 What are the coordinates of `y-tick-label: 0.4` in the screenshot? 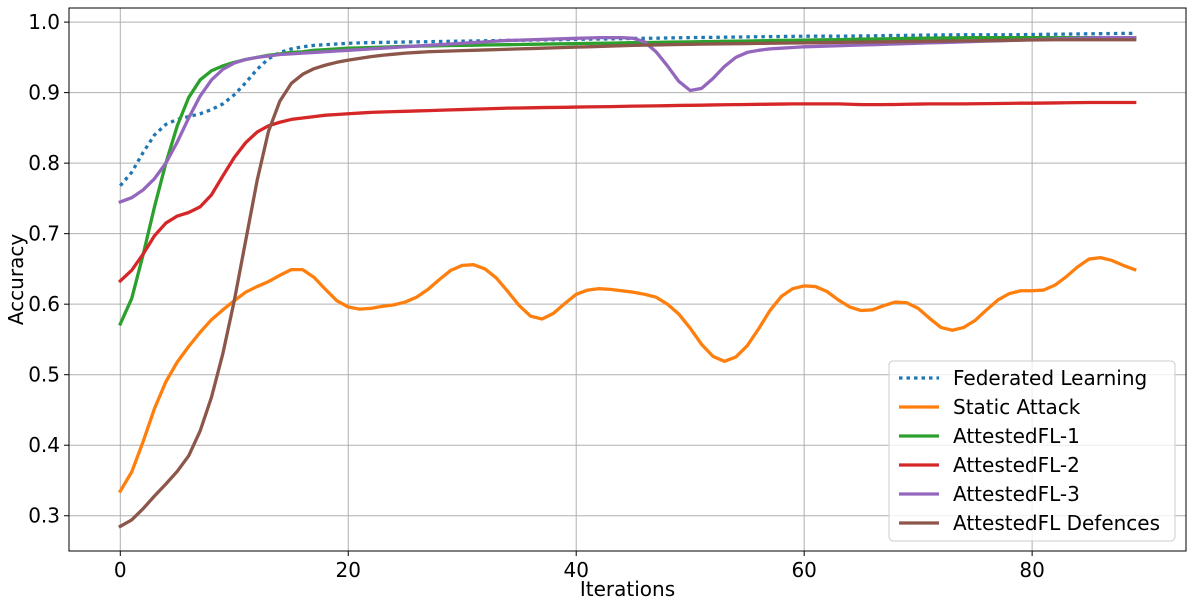 It's located at (44, 445).